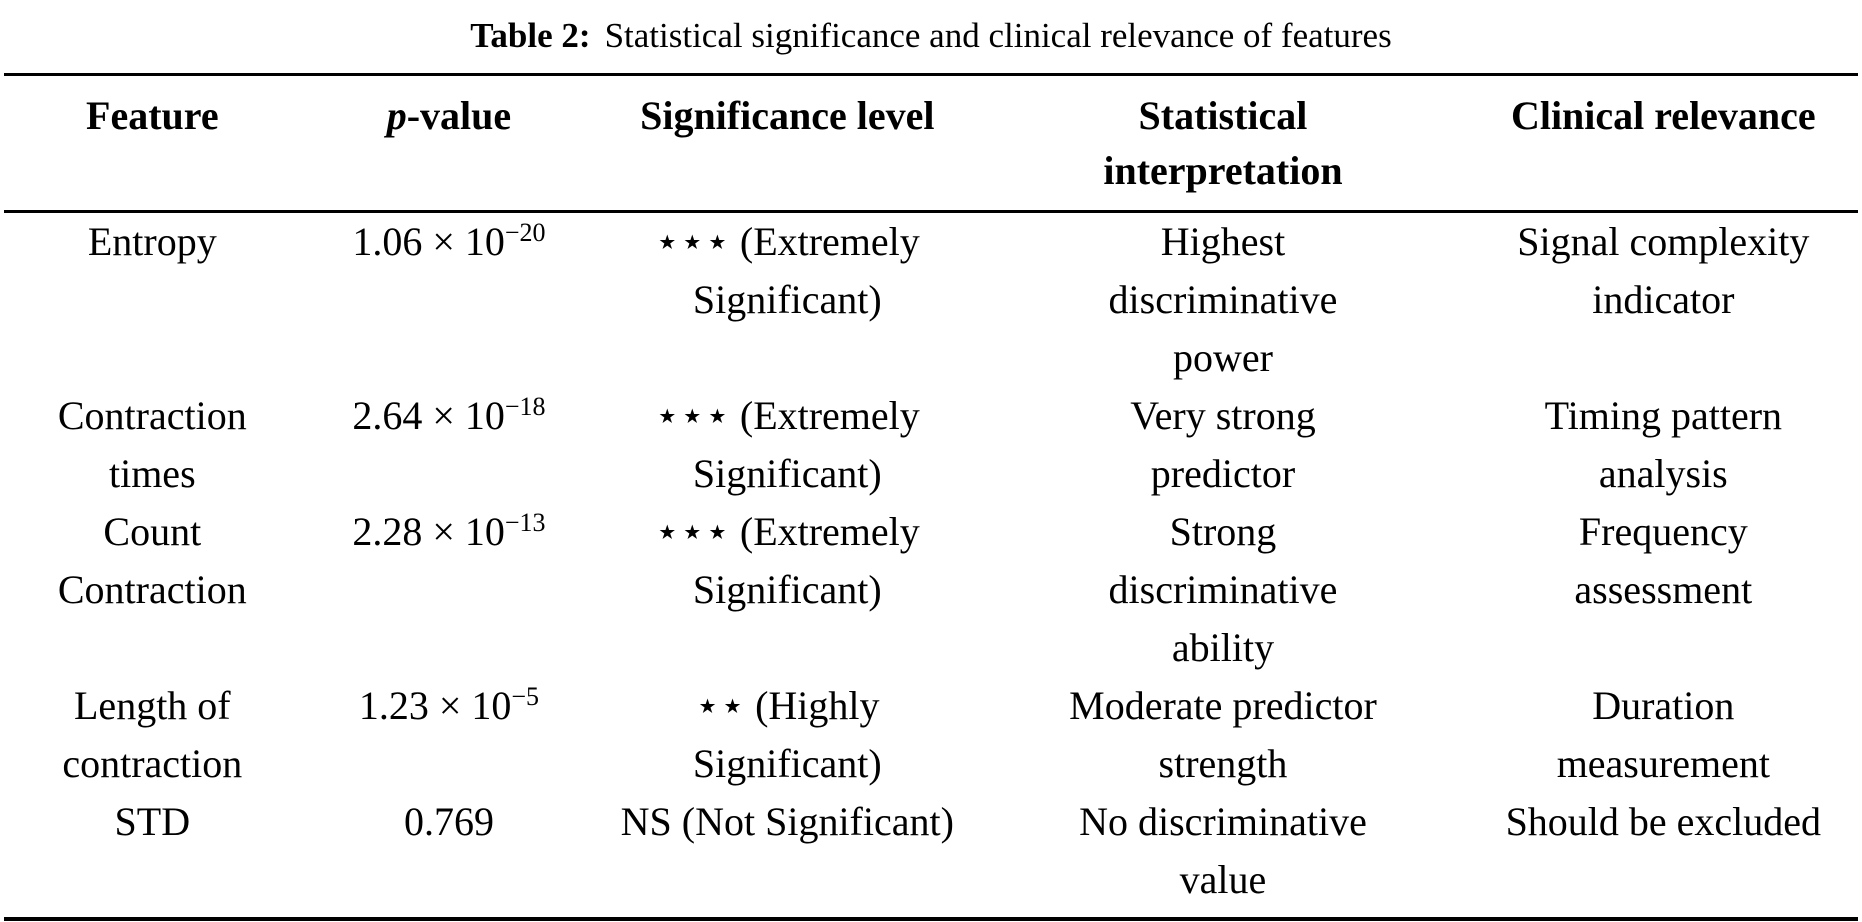 This screenshot has width=1862, height=922. I want to click on cell-interpretation: Highest discriminative power, so click(1223, 299).